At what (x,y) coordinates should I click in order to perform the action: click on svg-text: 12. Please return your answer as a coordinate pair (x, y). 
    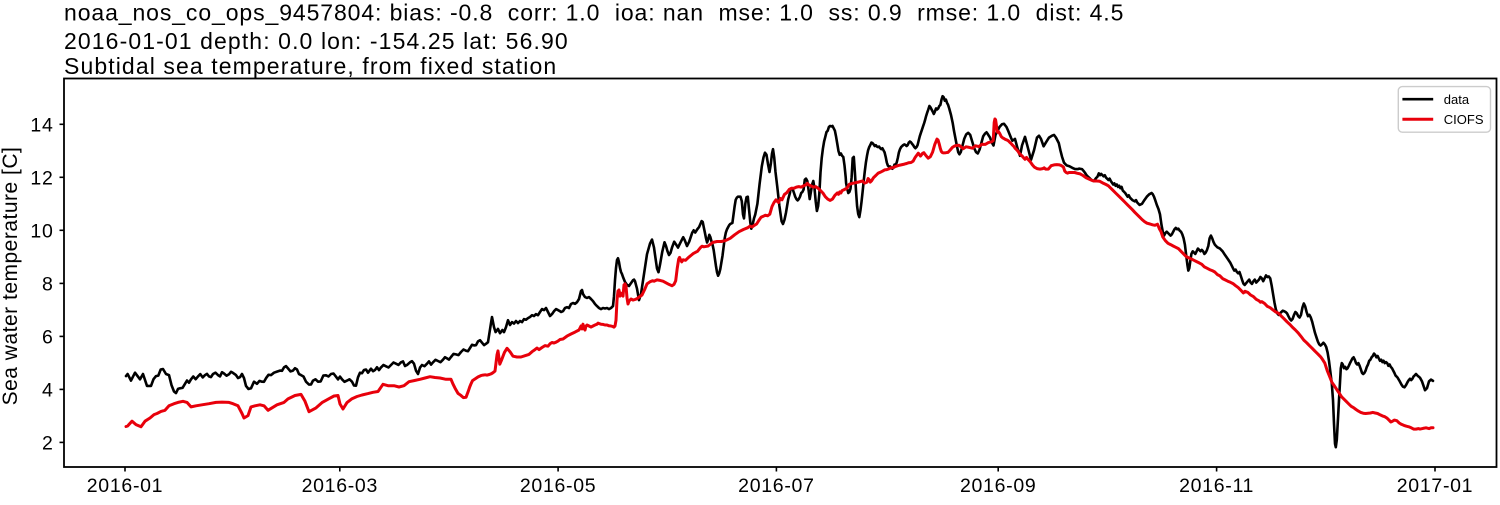
    Looking at the image, I should click on (41, 178).